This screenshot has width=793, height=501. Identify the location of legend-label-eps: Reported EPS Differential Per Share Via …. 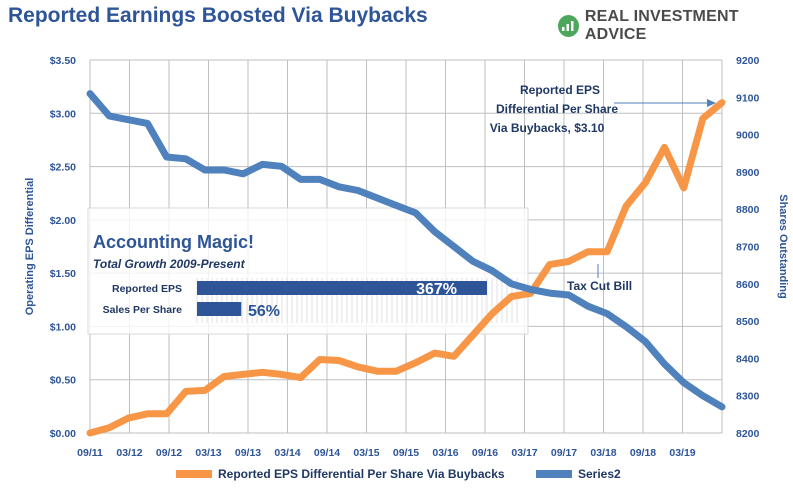
(361, 474).